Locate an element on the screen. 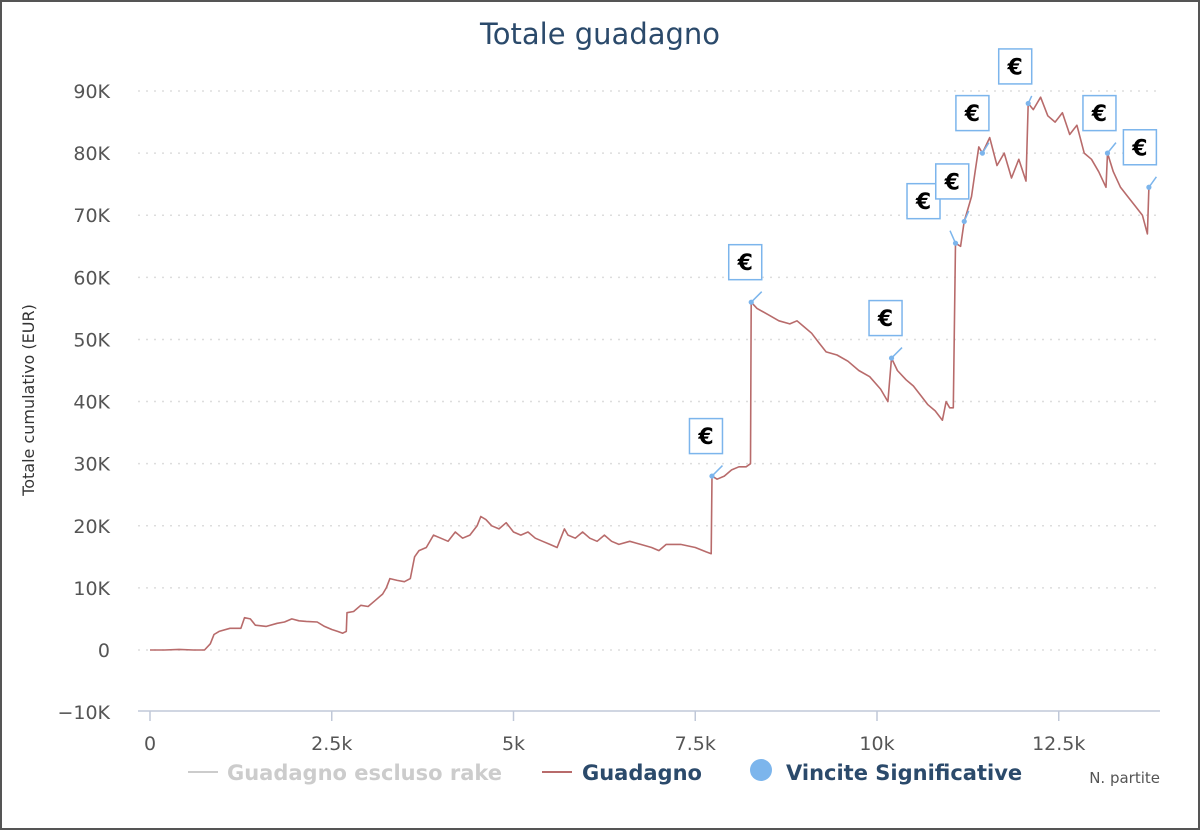 The height and width of the screenshot is (830, 1200). y-tick-label: 40K is located at coordinates (91, 403).